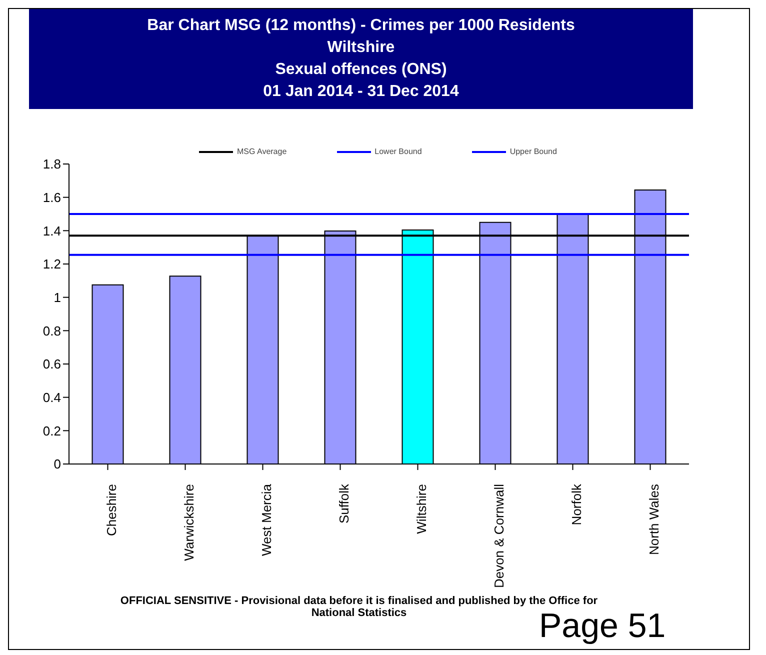 This screenshot has width=766, height=655. What do you see at coordinates (498, 536) in the screenshot?
I see `x-tick-label: Devon & Cornwall` at bounding box center [498, 536].